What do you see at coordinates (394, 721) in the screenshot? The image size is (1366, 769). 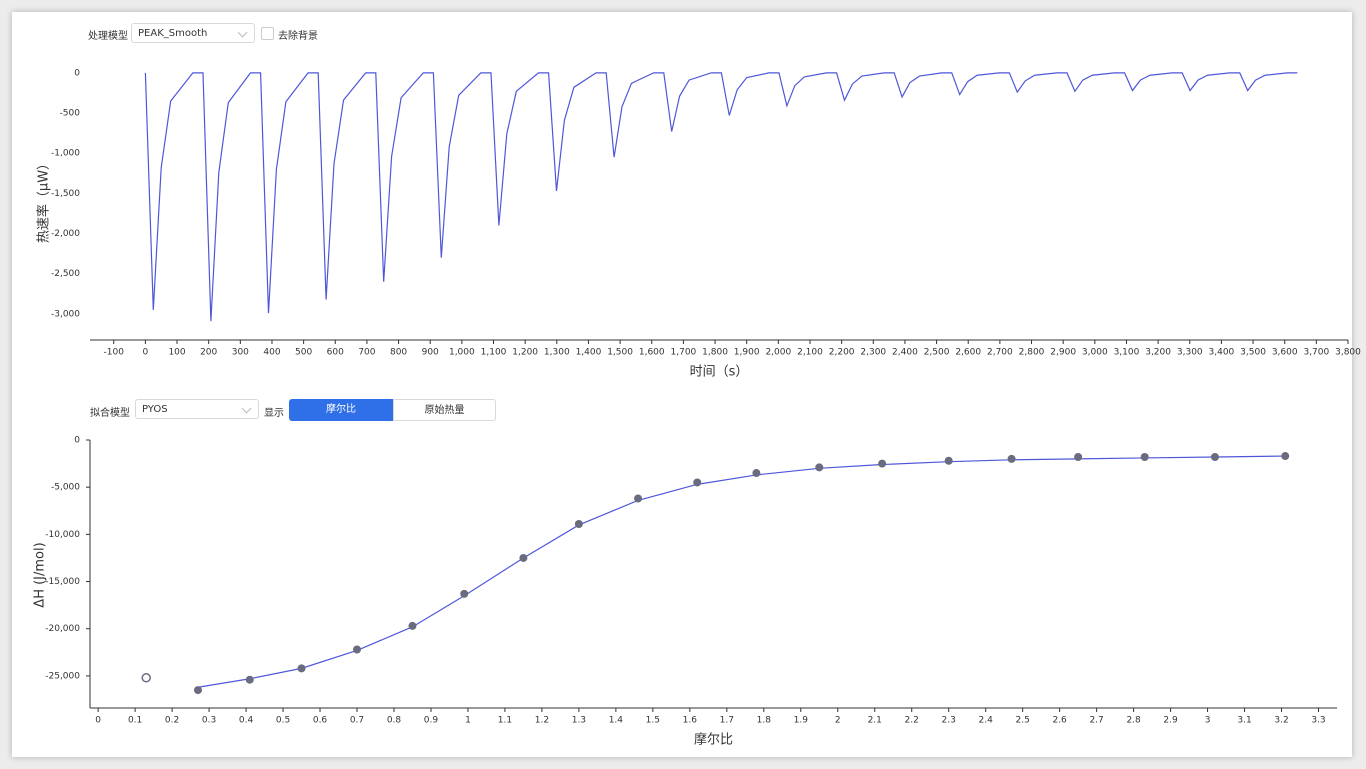 I see `x-tick-label: 0.8` at bounding box center [394, 721].